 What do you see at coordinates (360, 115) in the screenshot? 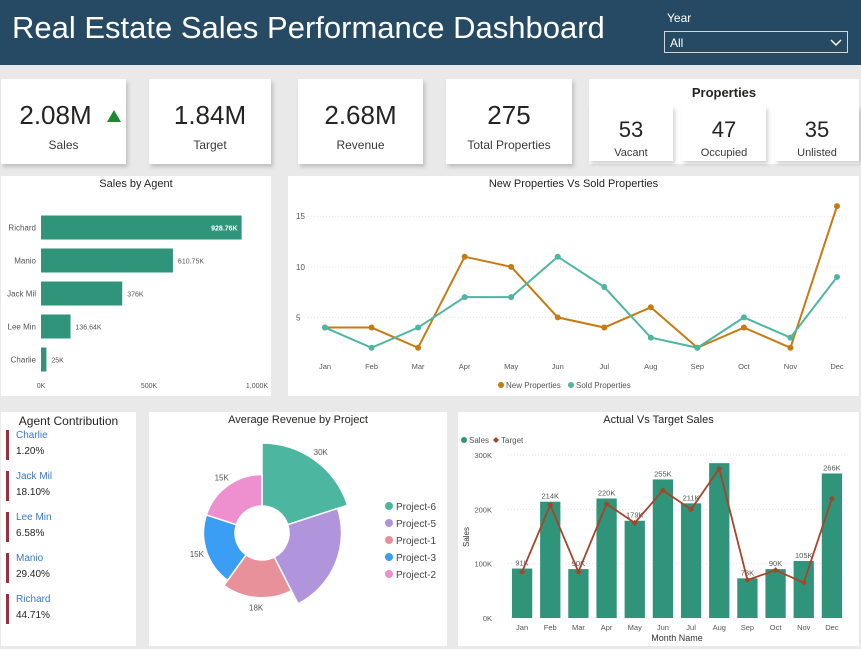
I see `kpi-revenue-value: 2.68M` at bounding box center [360, 115].